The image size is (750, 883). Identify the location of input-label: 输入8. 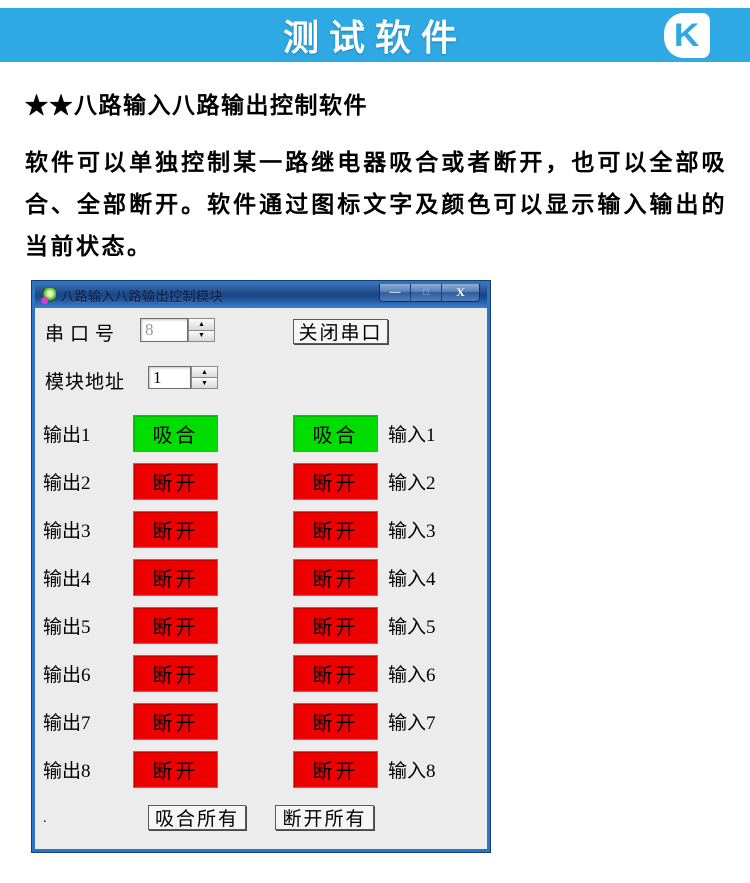
(412, 771).